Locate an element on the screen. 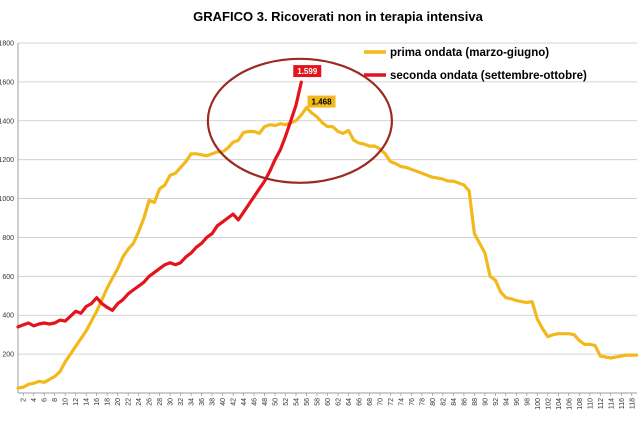  x-tick-label: 2 is located at coordinates (24, 400).